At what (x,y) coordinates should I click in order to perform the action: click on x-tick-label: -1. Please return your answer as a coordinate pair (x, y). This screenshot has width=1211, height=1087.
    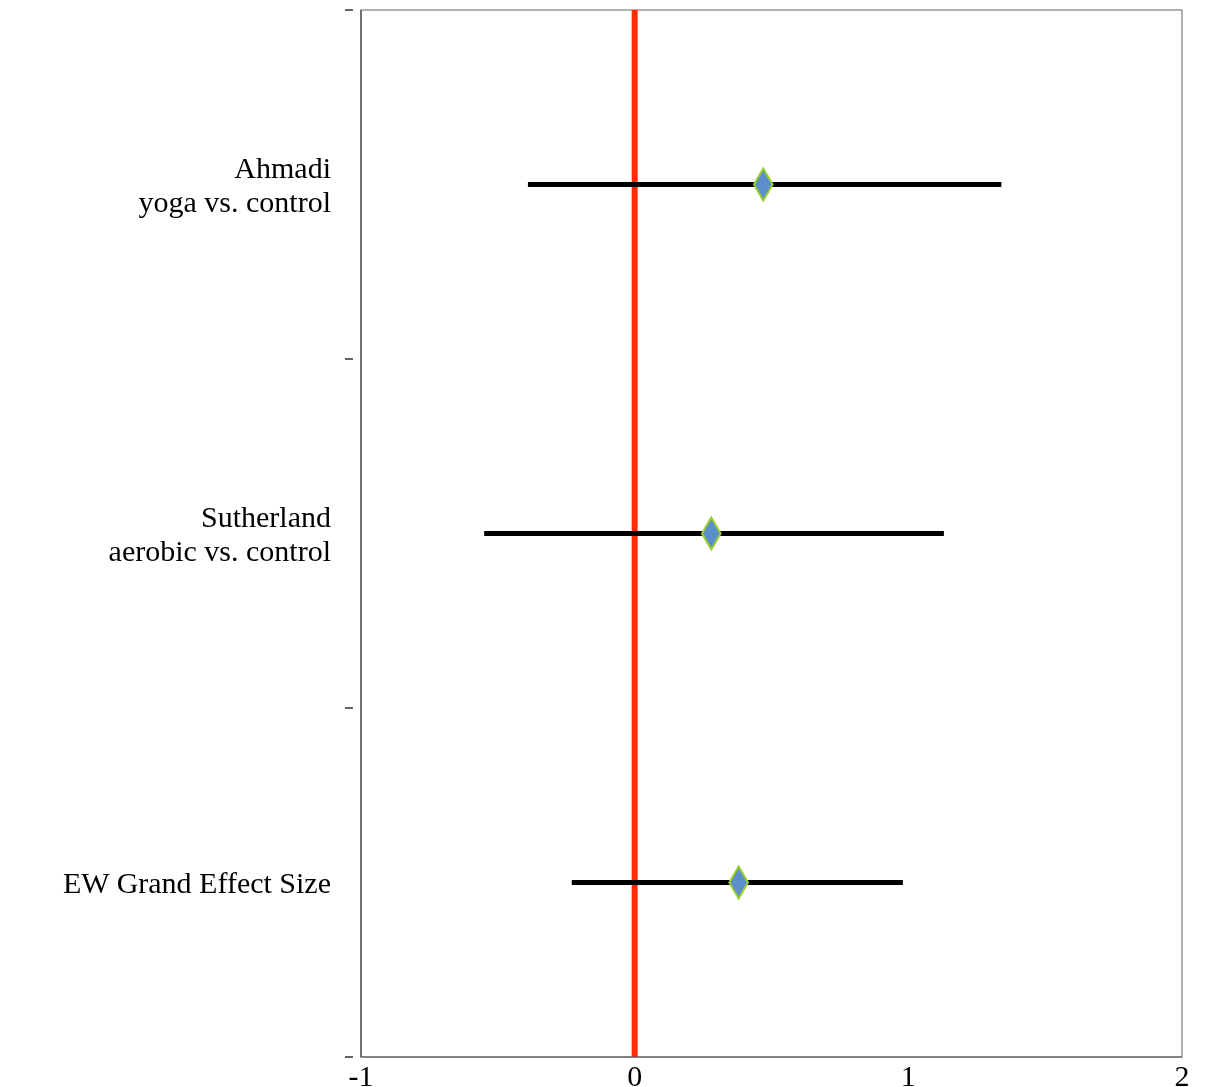
    Looking at the image, I should click on (361, 1073).